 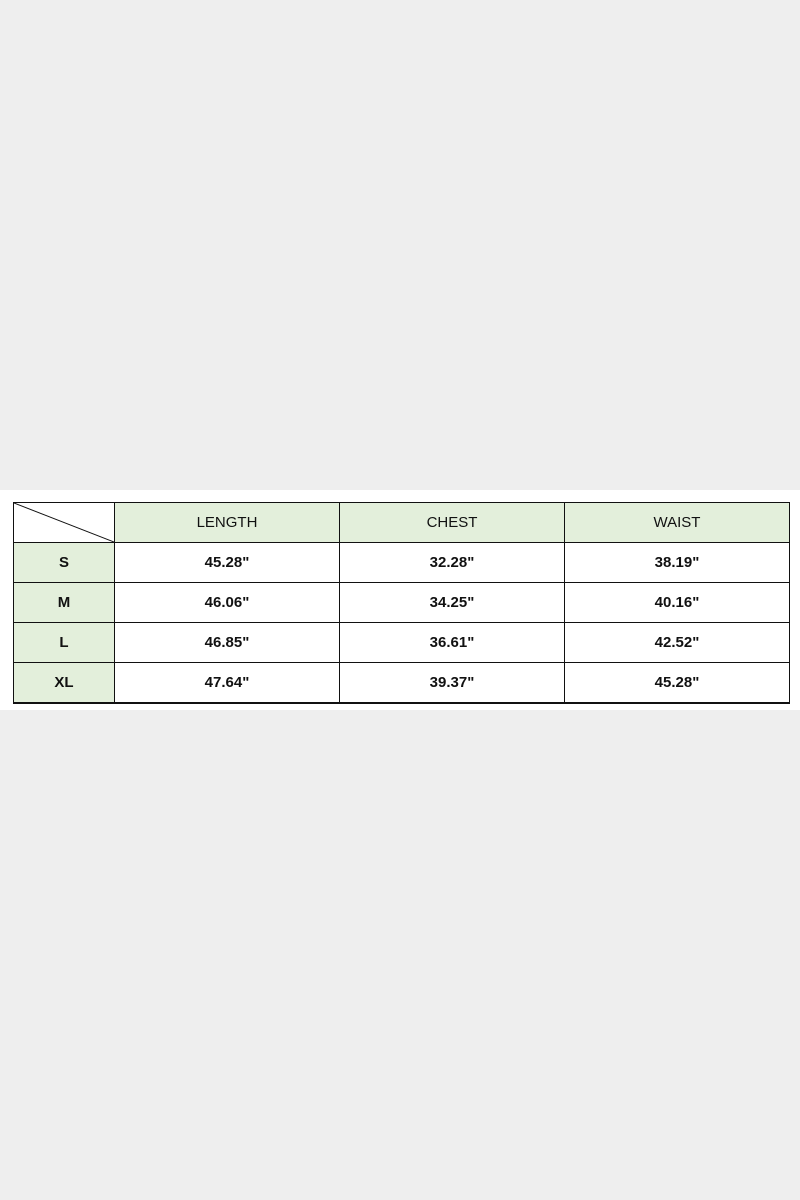 What do you see at coordinates (677, 522) in the screenshot?
I see `header-waist: WAIST` at bounding box center [677, 522].